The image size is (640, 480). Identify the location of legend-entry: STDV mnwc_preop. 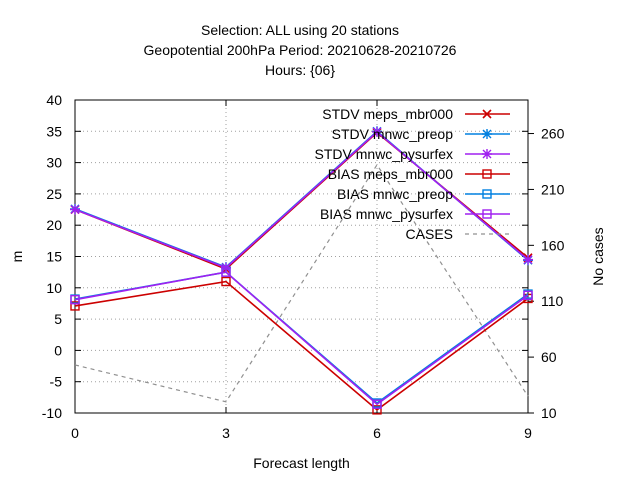
(421, 134).